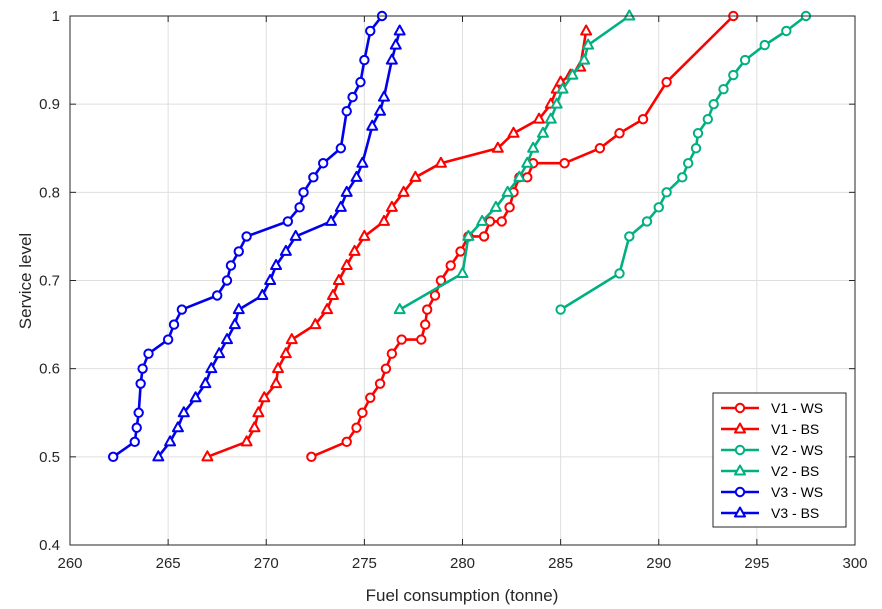 This screenshot has height=609, width=882. Describe the element at coordinates (49, 457) in the screenshot. I see `y-tick-label: 0.5` at that location.